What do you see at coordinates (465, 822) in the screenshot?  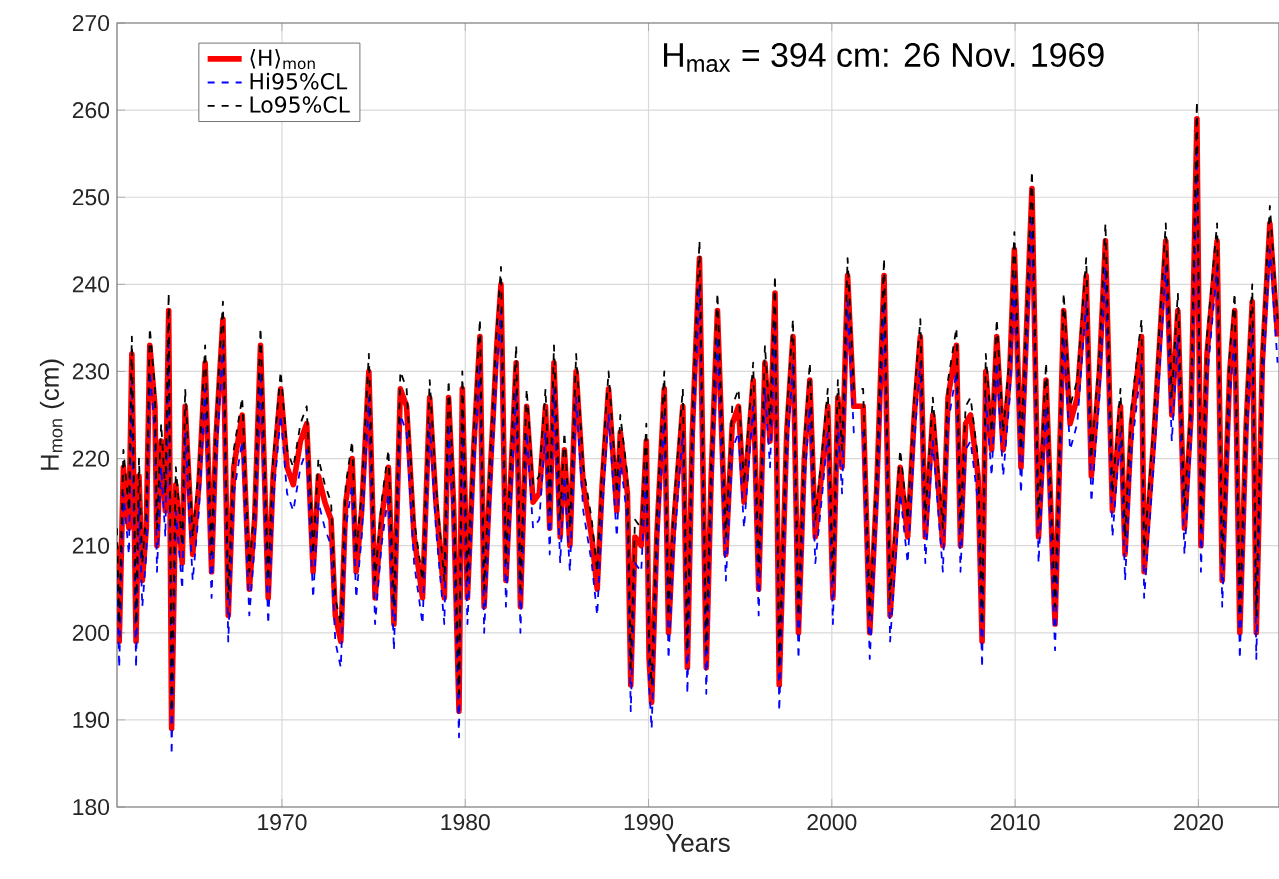 I see `x-tick-label: 1980` at bounding box center [465, 822].